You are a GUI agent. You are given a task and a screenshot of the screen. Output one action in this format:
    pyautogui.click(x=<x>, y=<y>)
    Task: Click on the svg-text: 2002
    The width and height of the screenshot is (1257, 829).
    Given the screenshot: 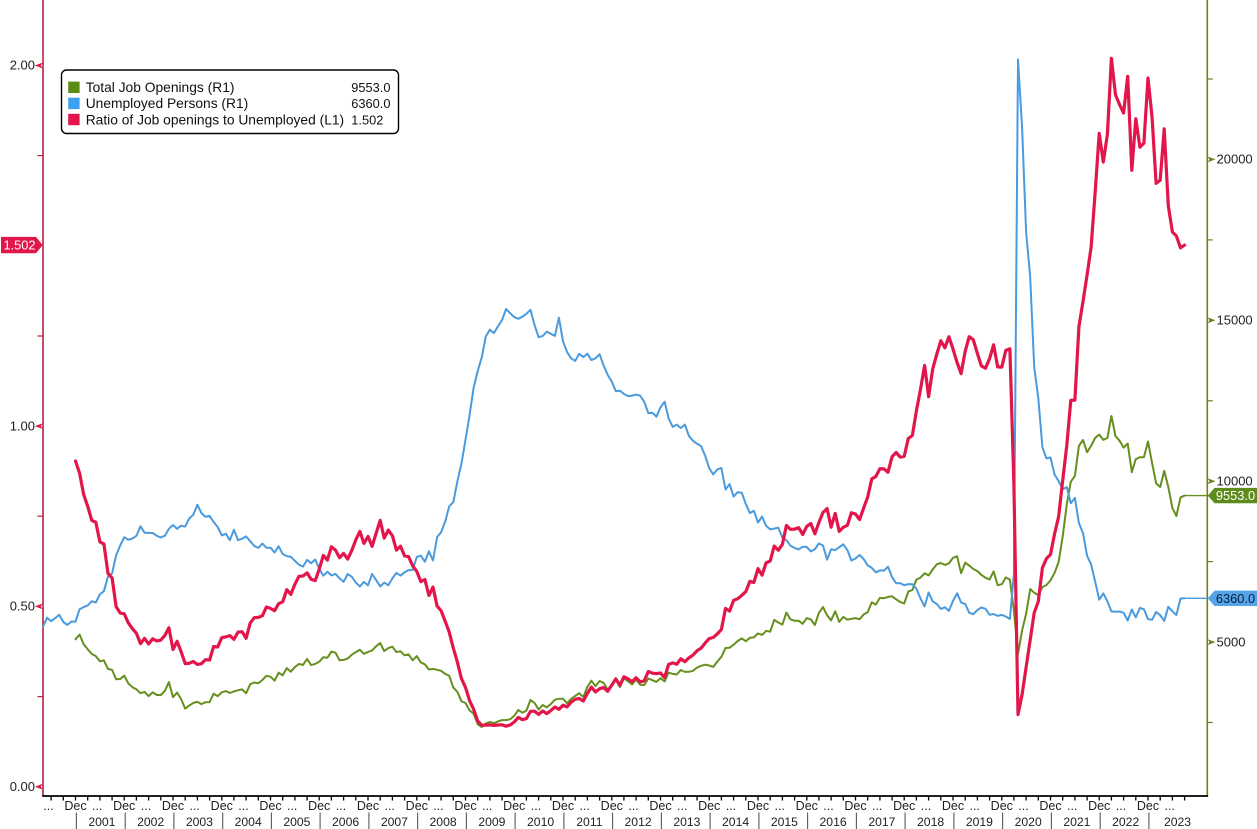 What is the action you would take?
    pyautogui.click(x=150, y=822)
    